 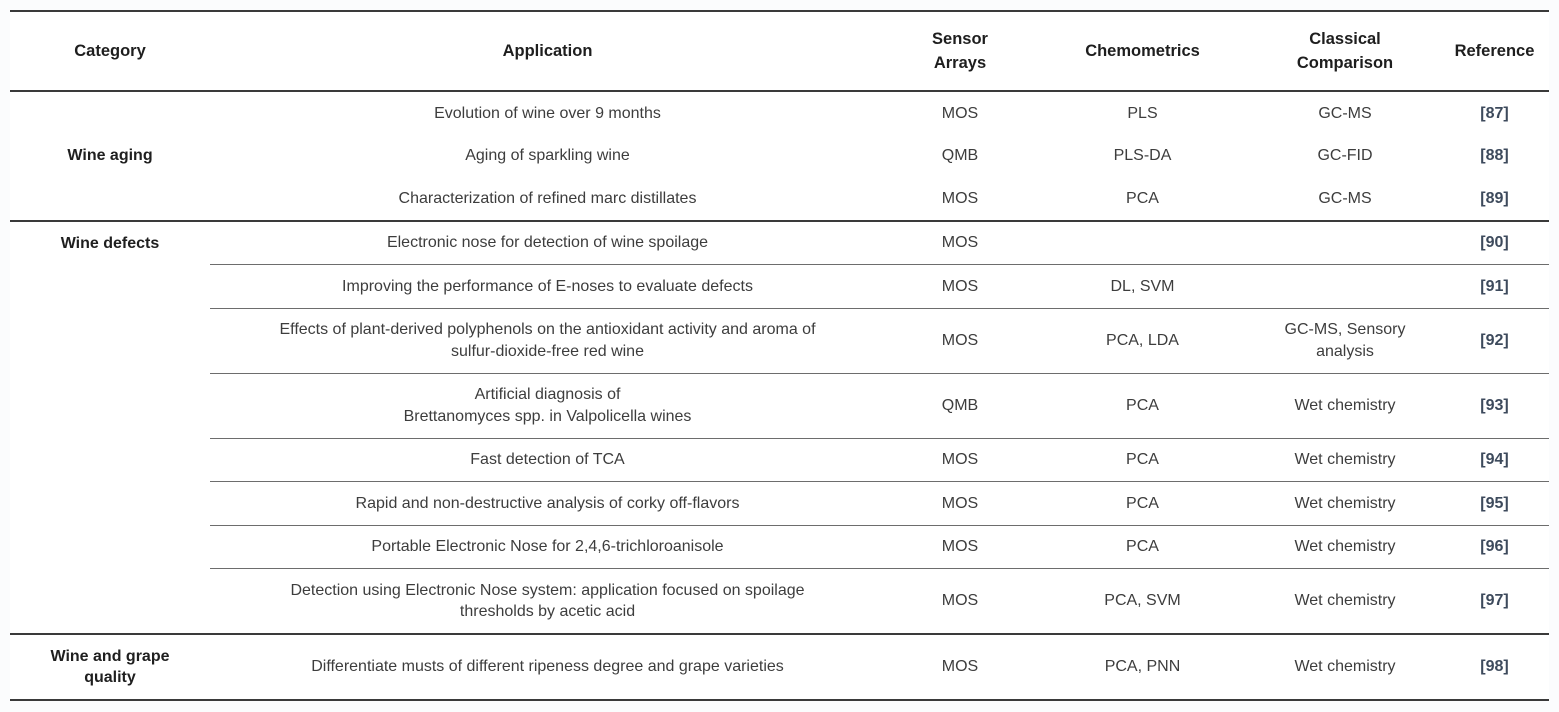 What do you see at coordinates (547, 155) in the screenshot?
I see `application-cell: Aging of sparkling wine` at bounding box center [547, 155].